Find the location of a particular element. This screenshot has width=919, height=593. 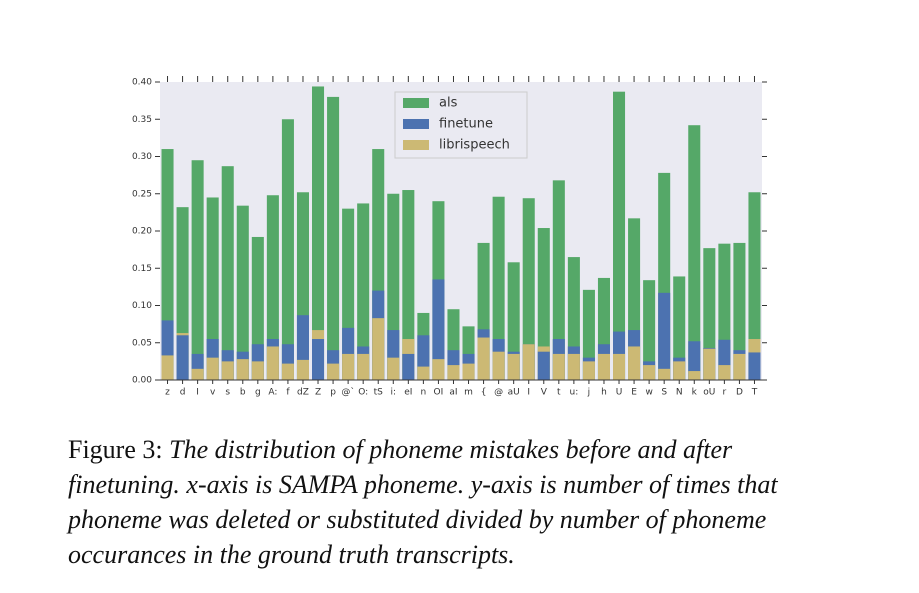

y-tick-label: 0.25 is located at coordinates (142, 194).